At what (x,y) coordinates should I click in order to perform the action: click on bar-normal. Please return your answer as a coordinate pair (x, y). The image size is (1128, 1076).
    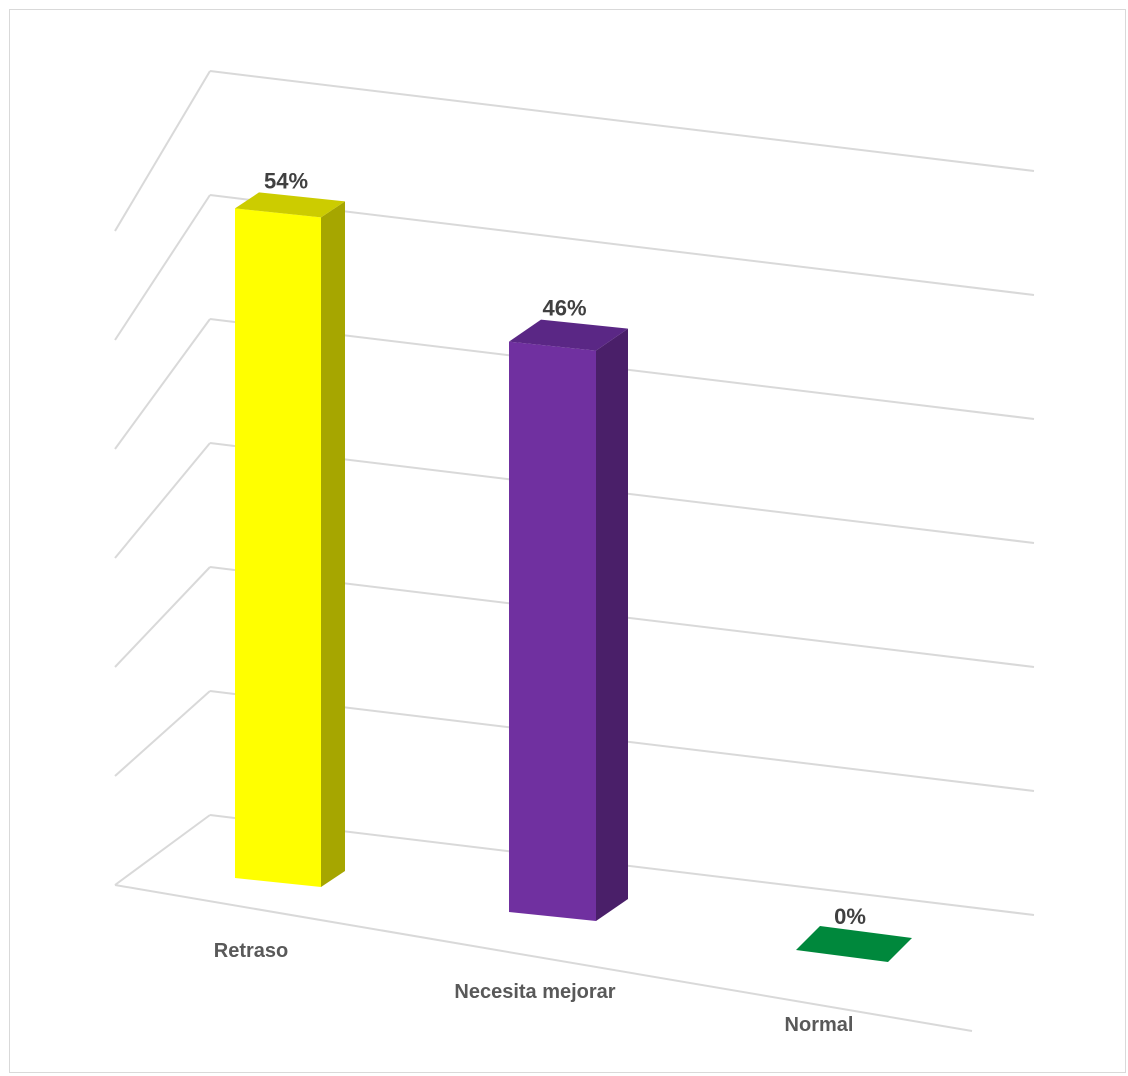
    Looking at the image, I should click on (854, 944).